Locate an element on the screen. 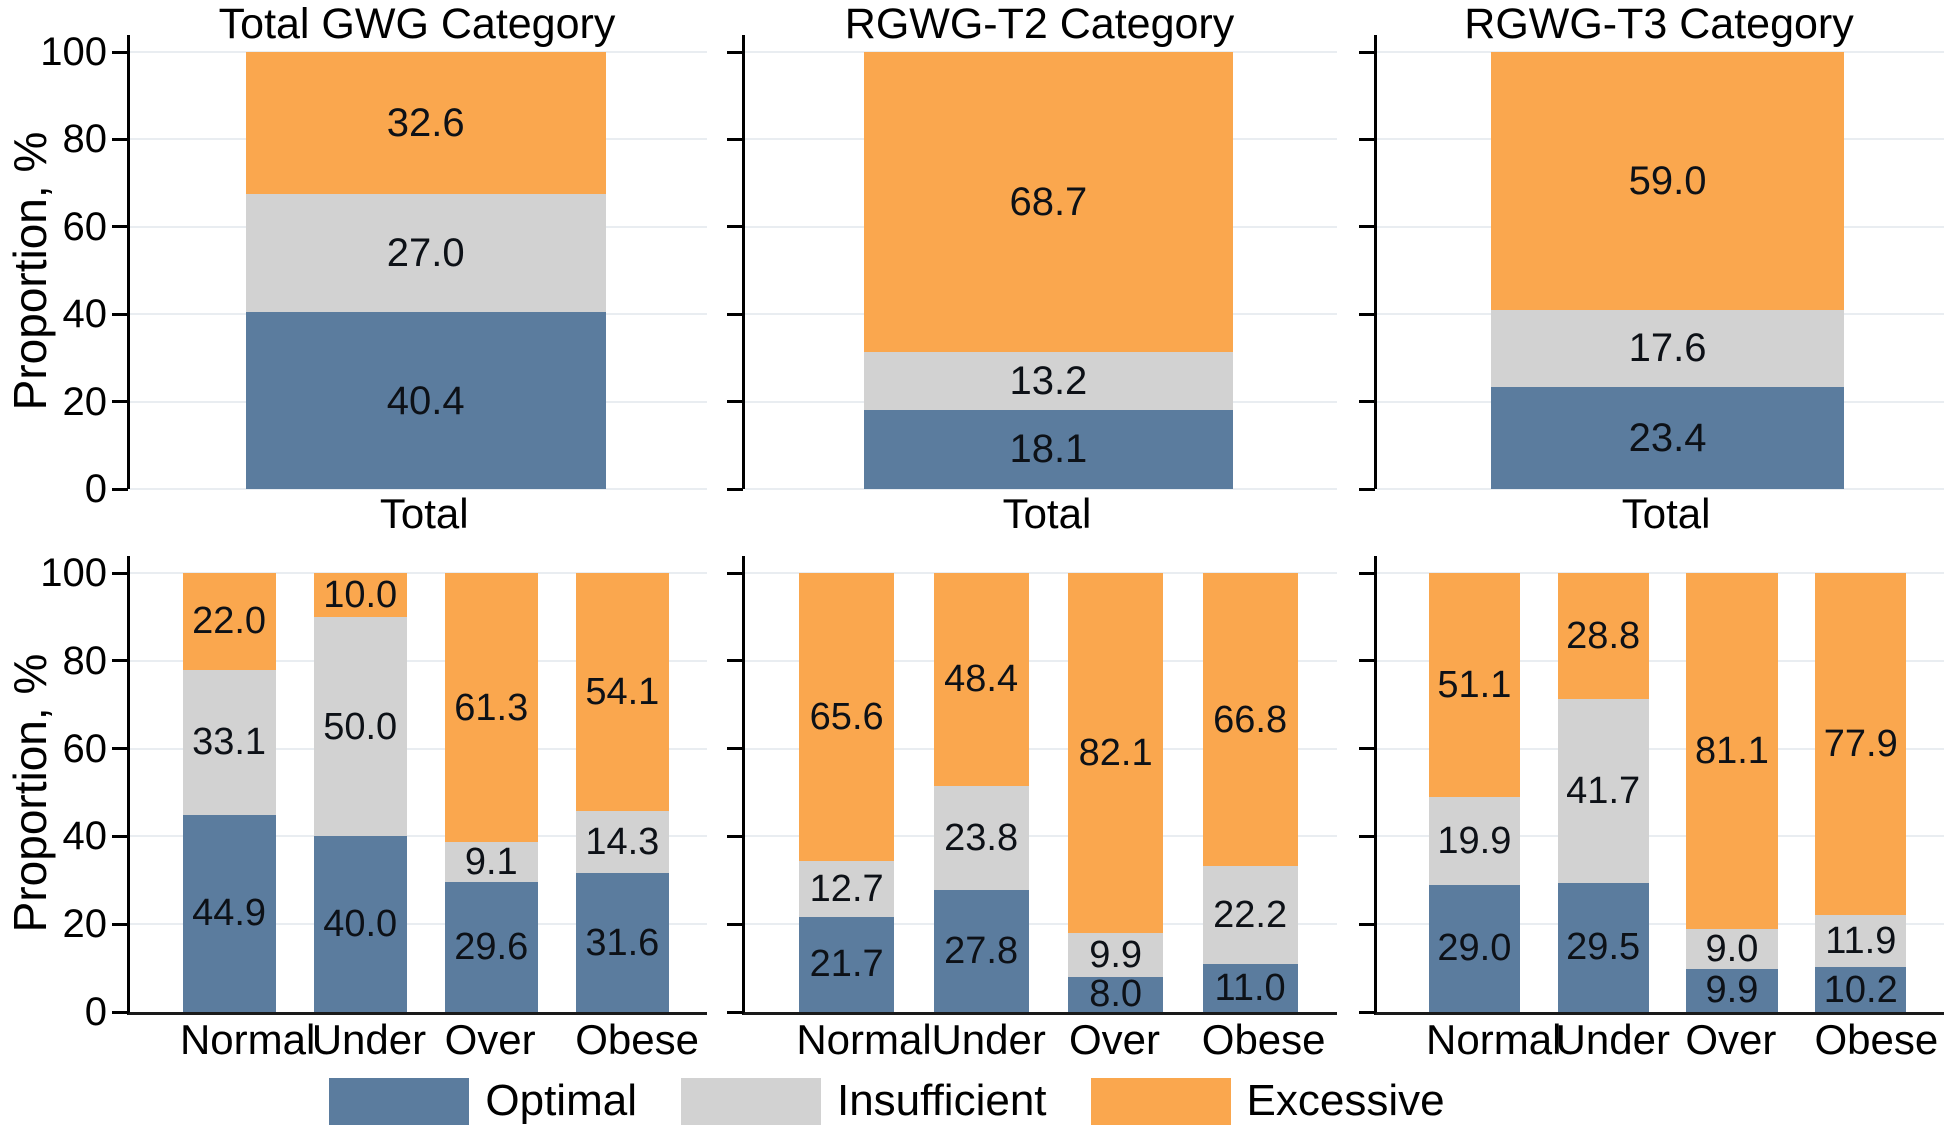 The height and width of the screenshot is (1140, 1944). segment-insufficient: 17.6 is located at coordinates (1667, 348).